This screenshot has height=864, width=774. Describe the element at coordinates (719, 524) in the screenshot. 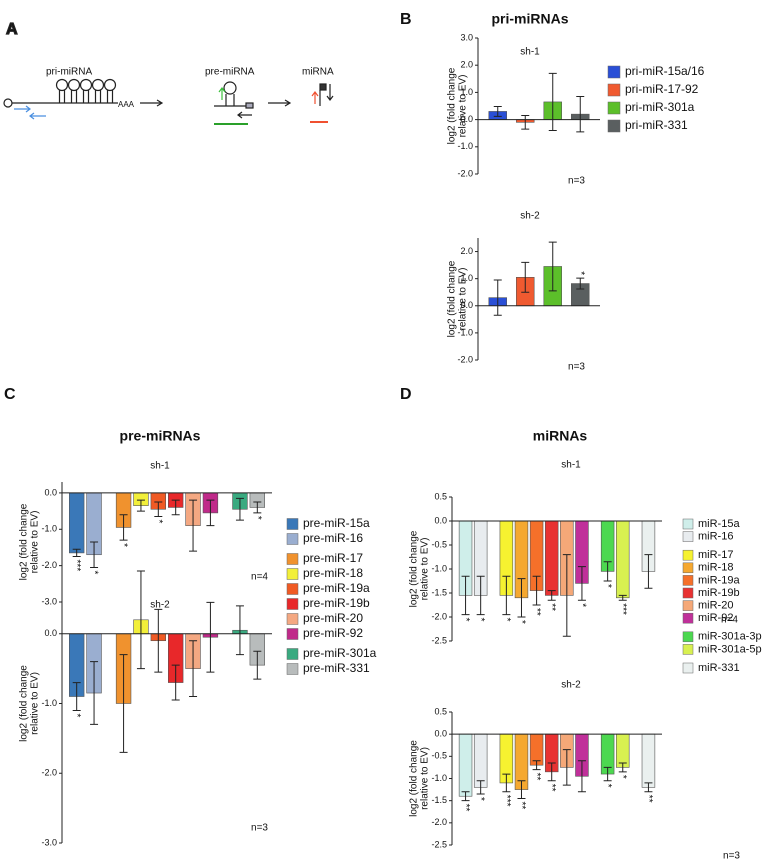

I see `legend-label: miR-15a` at that location.